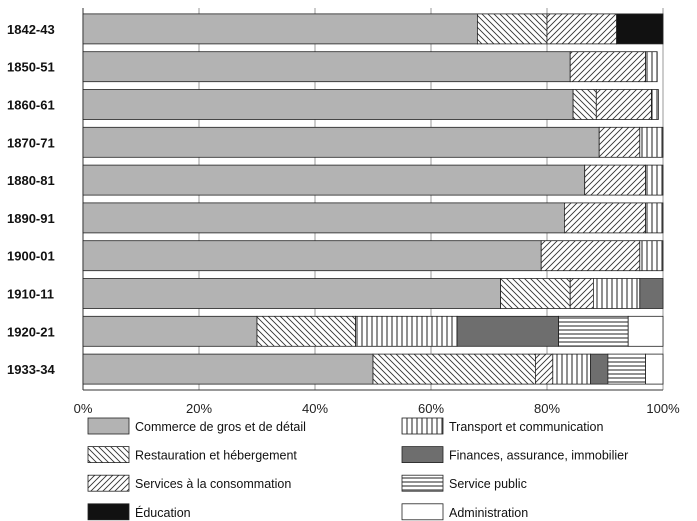 The height and width of the screenshot is (521, 697). I want to click on category-label: 1910-11, so click(30, 294).